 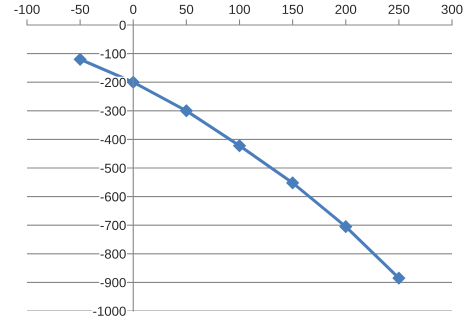 What do you see at coordinates (113, 83) in the screenshot?
I see `y-tick-label: -200` at bounding box center [113, 83].